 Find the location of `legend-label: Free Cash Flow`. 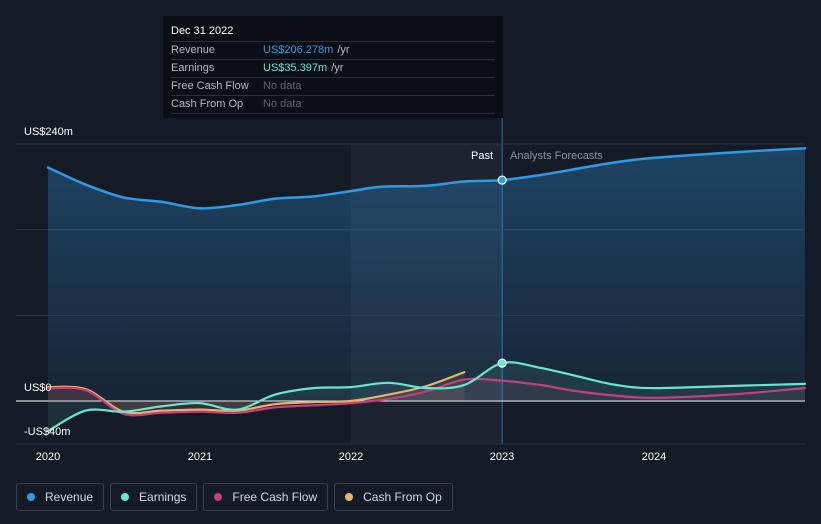

legend-label: Free Cash Flow is located at coordinates (275, 497).